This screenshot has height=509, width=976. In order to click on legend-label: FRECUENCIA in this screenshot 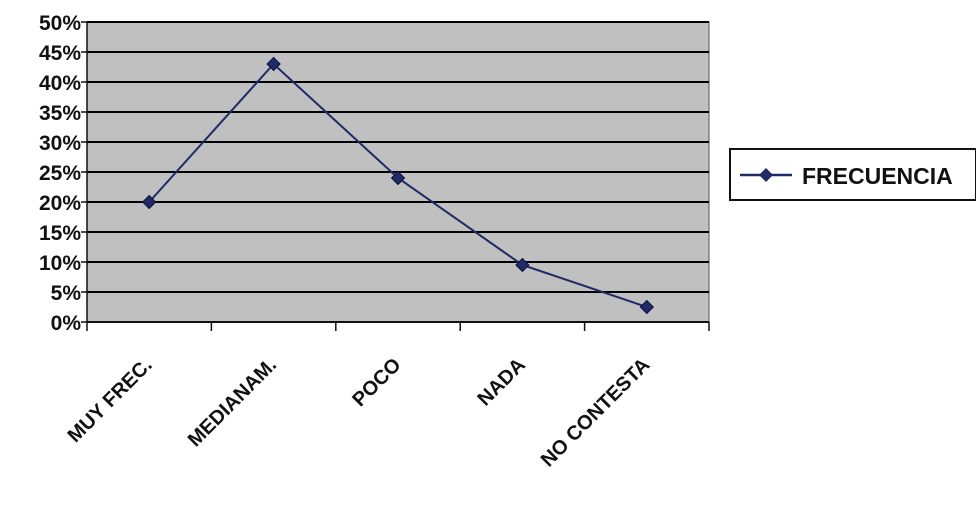, I will do `click(877, 176)`.